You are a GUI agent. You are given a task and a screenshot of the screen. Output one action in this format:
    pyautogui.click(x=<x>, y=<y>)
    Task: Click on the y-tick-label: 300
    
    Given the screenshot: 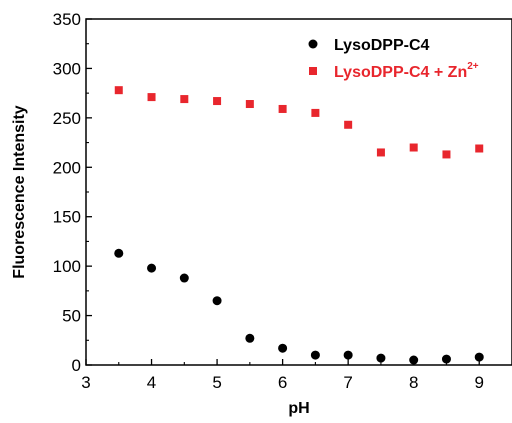 What is the action you would take?
    pyautogui.click(x=67, y=68)
    